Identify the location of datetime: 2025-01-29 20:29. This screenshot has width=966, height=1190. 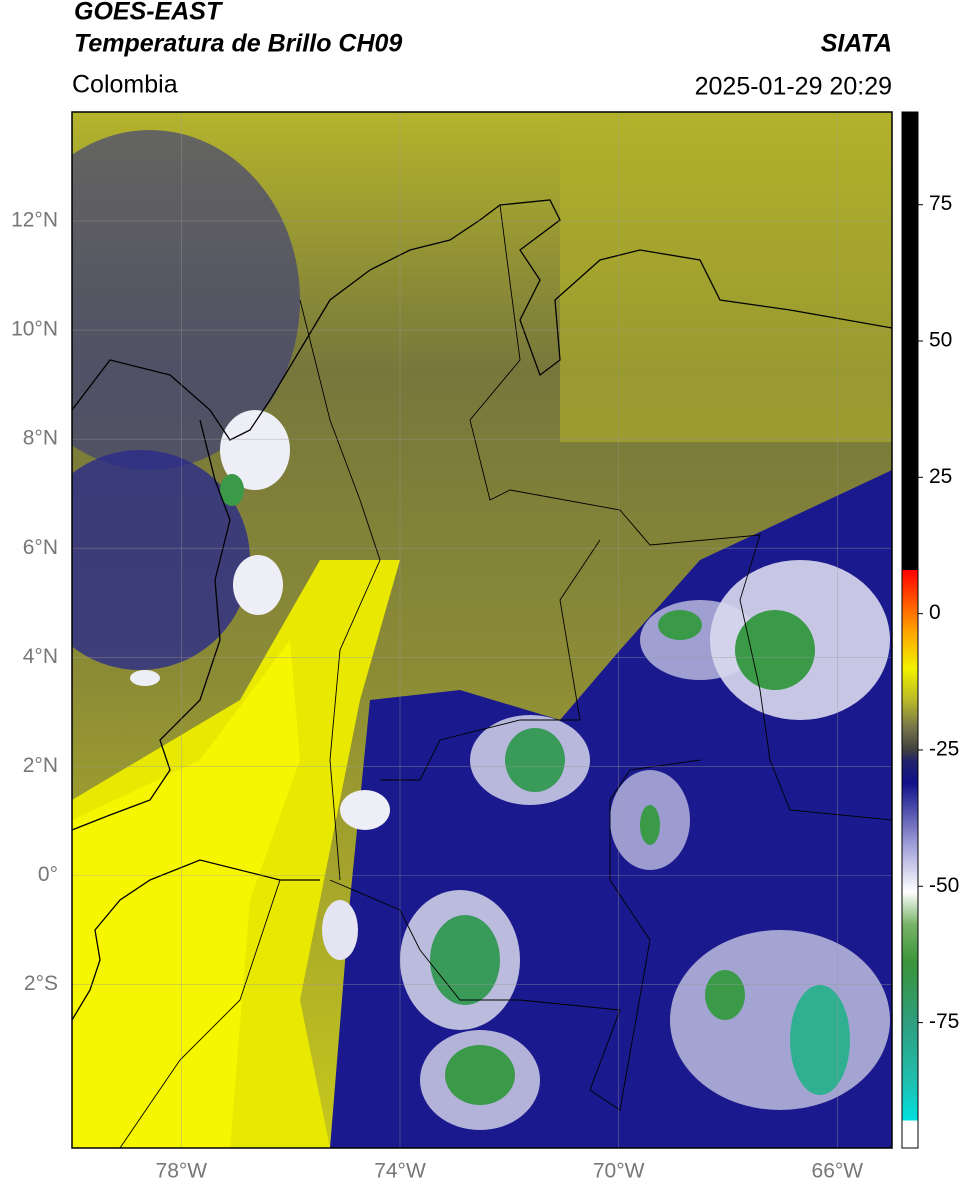
(793, 87).